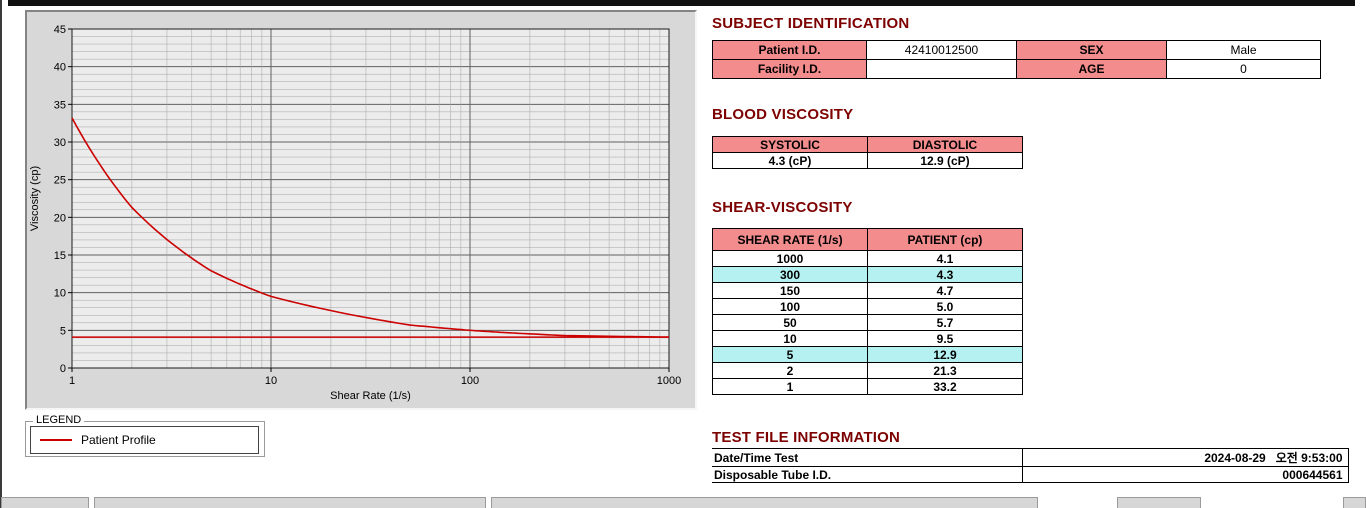  Describe the element at coordinates (945, 144) in the screenshot. I see `diastolic-header: DIASTOLIC` at that location.